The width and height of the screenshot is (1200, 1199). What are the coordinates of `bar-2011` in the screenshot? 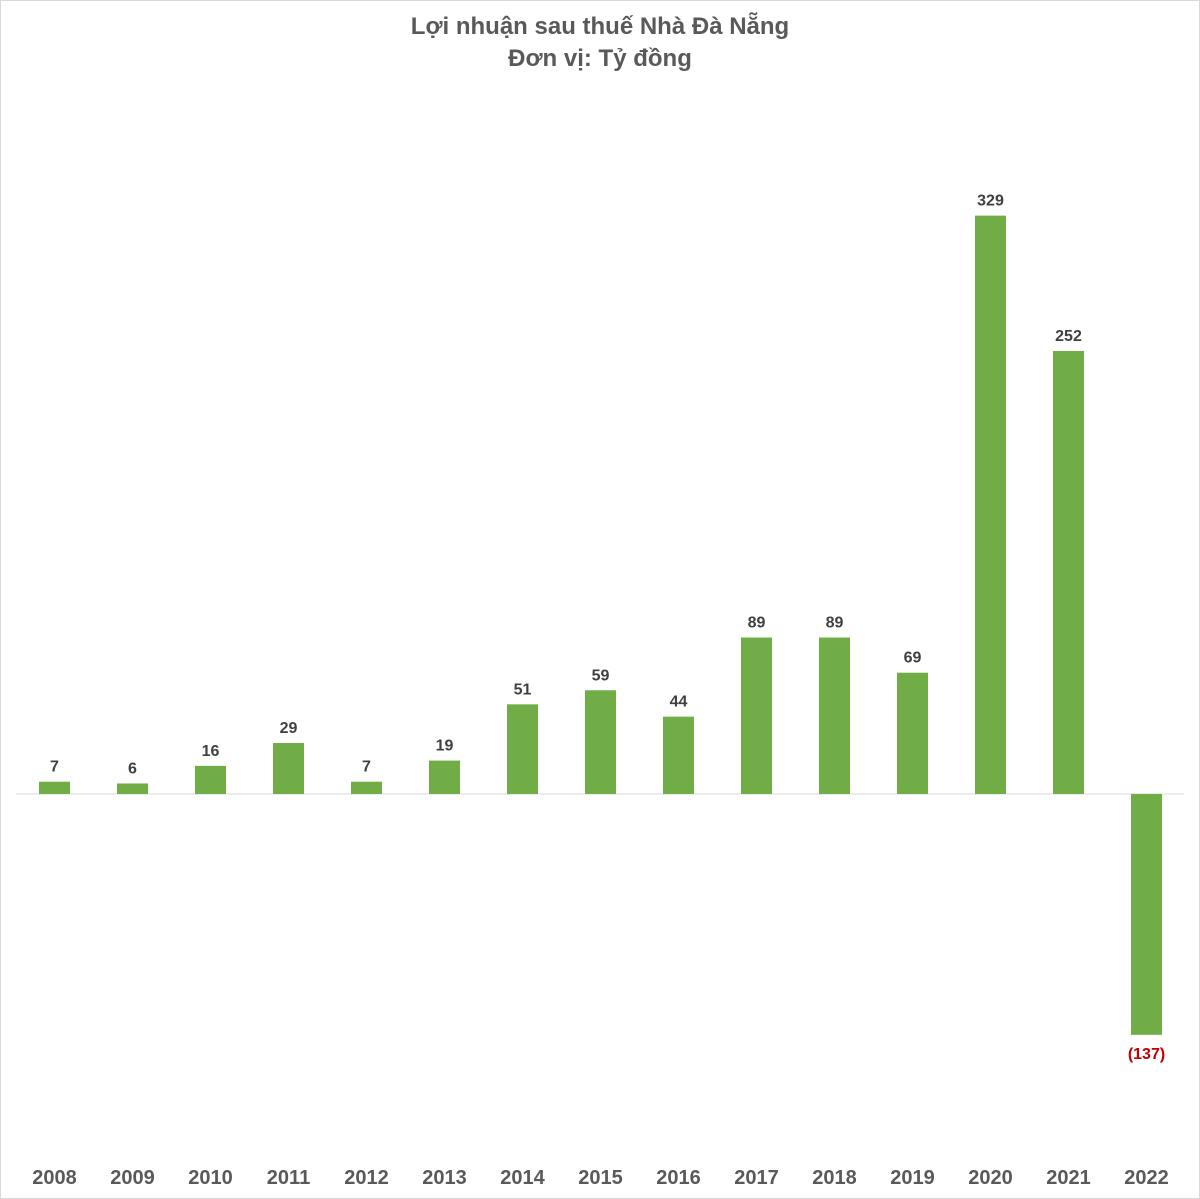 It's located at (288, 768).